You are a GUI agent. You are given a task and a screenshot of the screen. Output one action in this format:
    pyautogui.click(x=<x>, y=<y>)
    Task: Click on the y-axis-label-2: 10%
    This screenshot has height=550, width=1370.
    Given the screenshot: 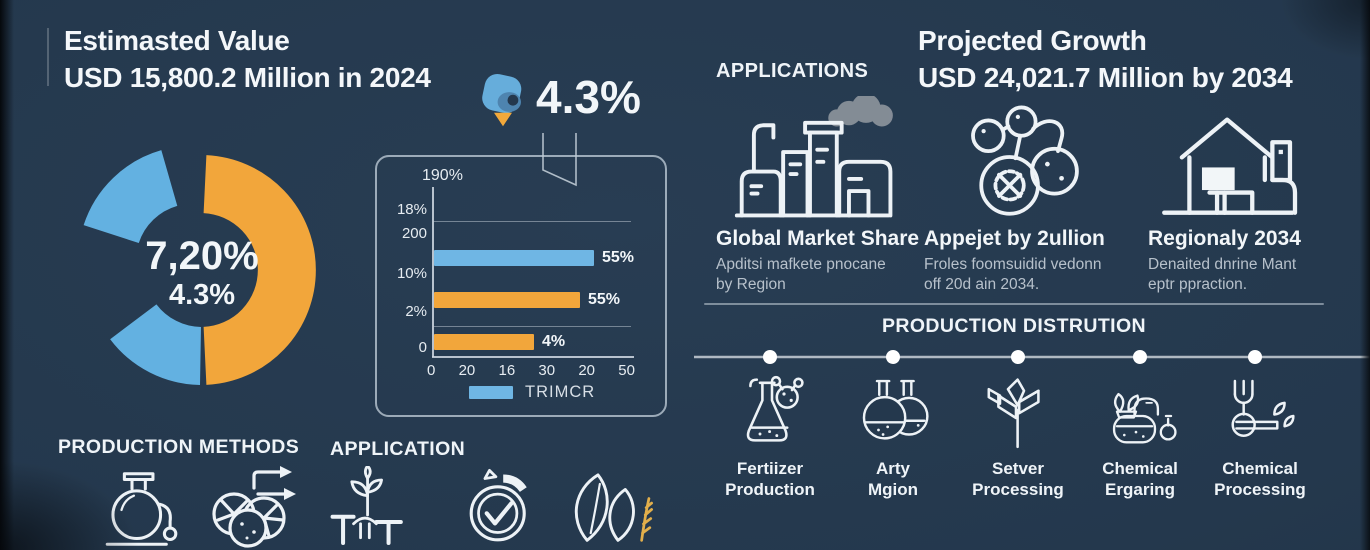 What is the action you would take?
    pyautogui.click(x=411, y=273)
    